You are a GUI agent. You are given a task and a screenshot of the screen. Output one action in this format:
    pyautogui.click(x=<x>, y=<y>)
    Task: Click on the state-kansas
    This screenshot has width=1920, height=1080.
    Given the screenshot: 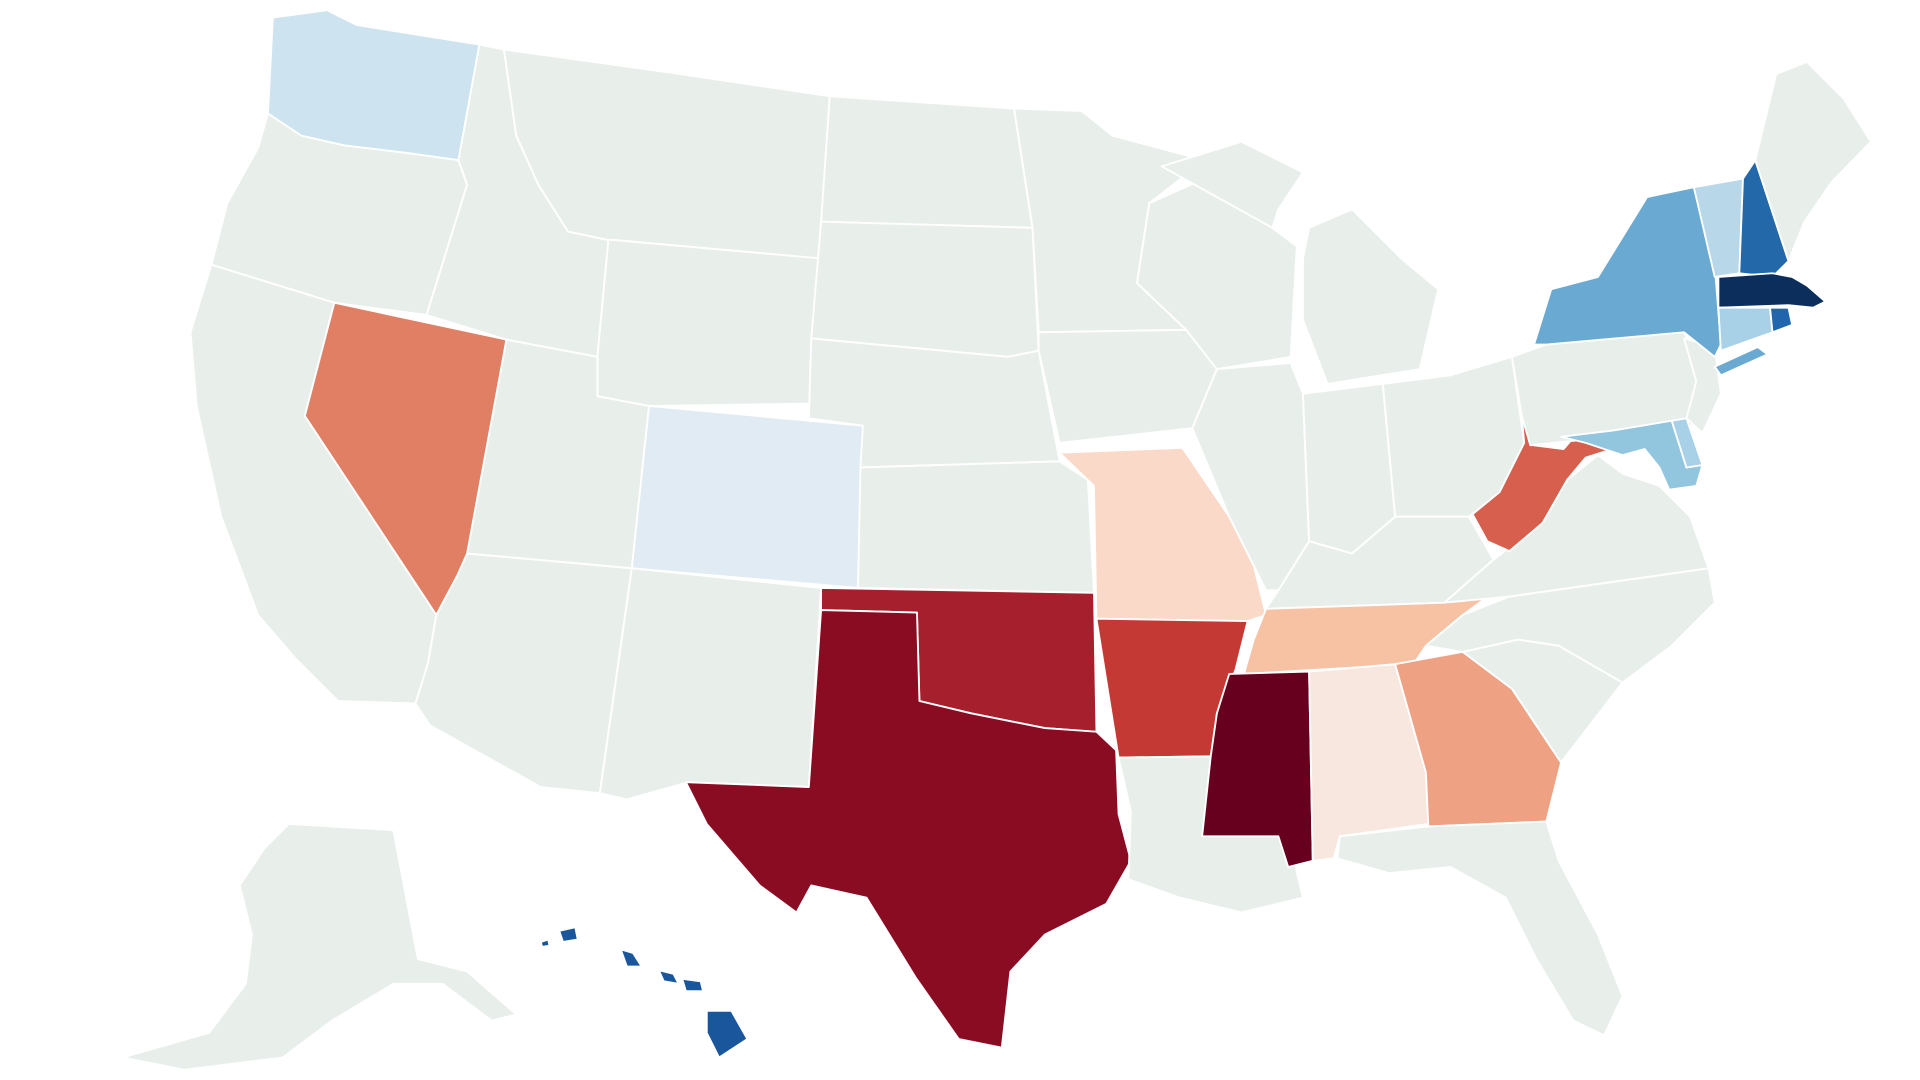 What is the action you would take?
    pyautogui.click(x=976, y=527)
    